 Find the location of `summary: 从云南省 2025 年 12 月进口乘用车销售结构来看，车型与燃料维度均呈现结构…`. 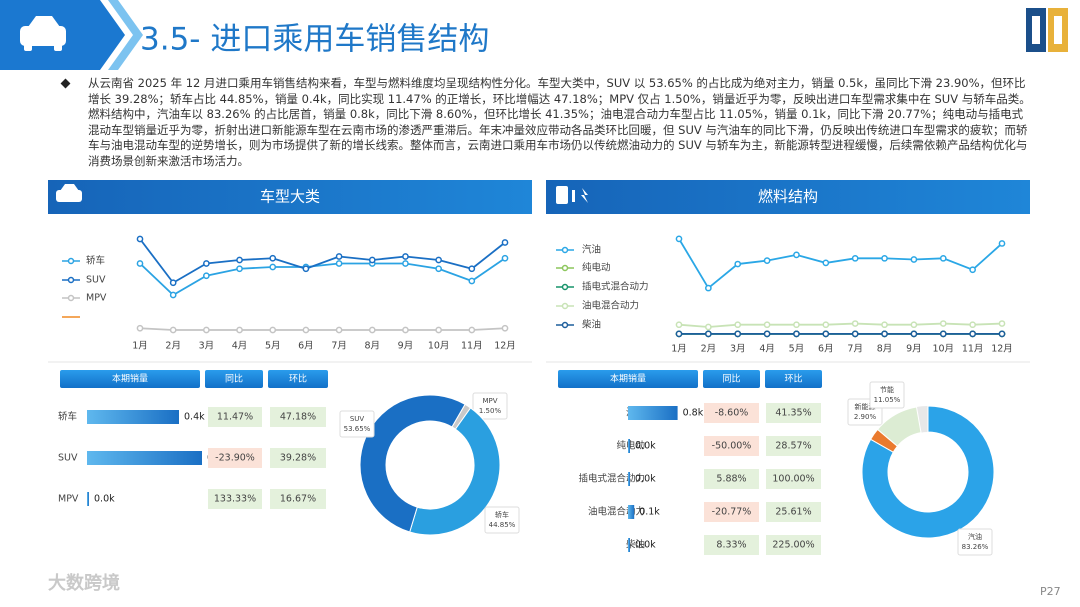

summary: 从云南省 2025 年 12 月进口乘用车销售结构来看，车型与燃料维度均呈现结构… is located at coordinates (559, 122).